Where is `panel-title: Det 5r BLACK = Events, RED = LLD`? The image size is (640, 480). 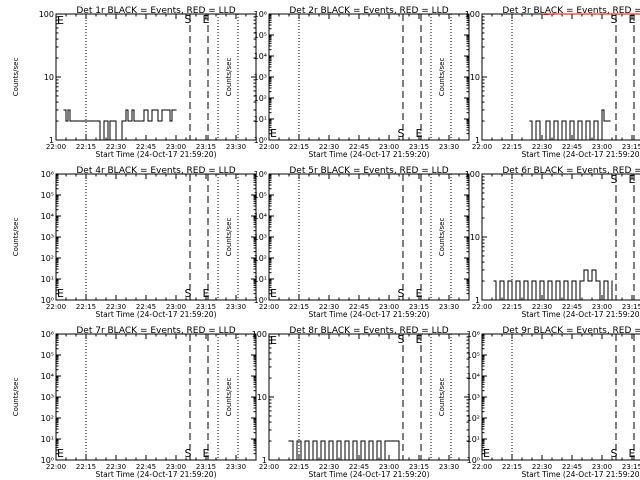
panel-title: Det 5r BLACK = Events, RED = LLD is located at coordinates (368, 171).